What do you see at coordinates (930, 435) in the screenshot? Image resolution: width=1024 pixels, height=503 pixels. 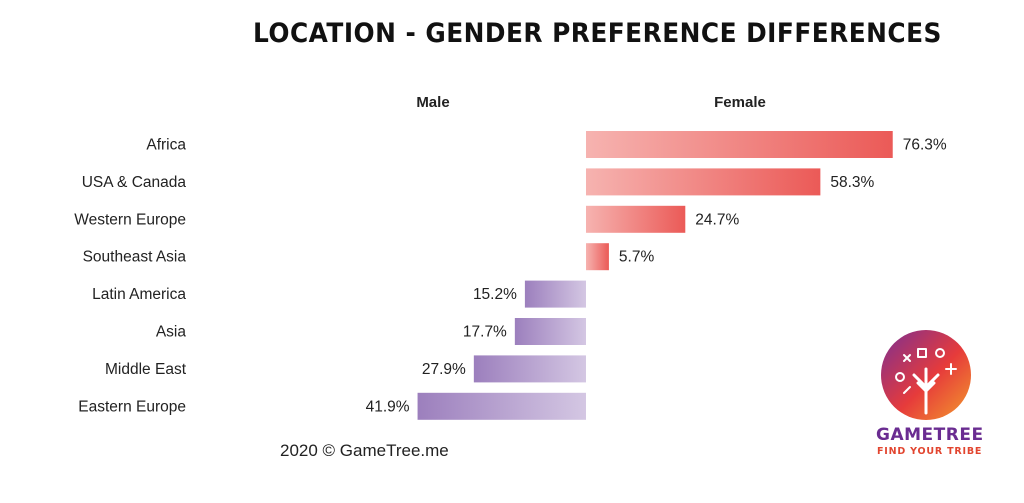 I see `logo-name: GAMETREE` at bounding box center [930, 435].